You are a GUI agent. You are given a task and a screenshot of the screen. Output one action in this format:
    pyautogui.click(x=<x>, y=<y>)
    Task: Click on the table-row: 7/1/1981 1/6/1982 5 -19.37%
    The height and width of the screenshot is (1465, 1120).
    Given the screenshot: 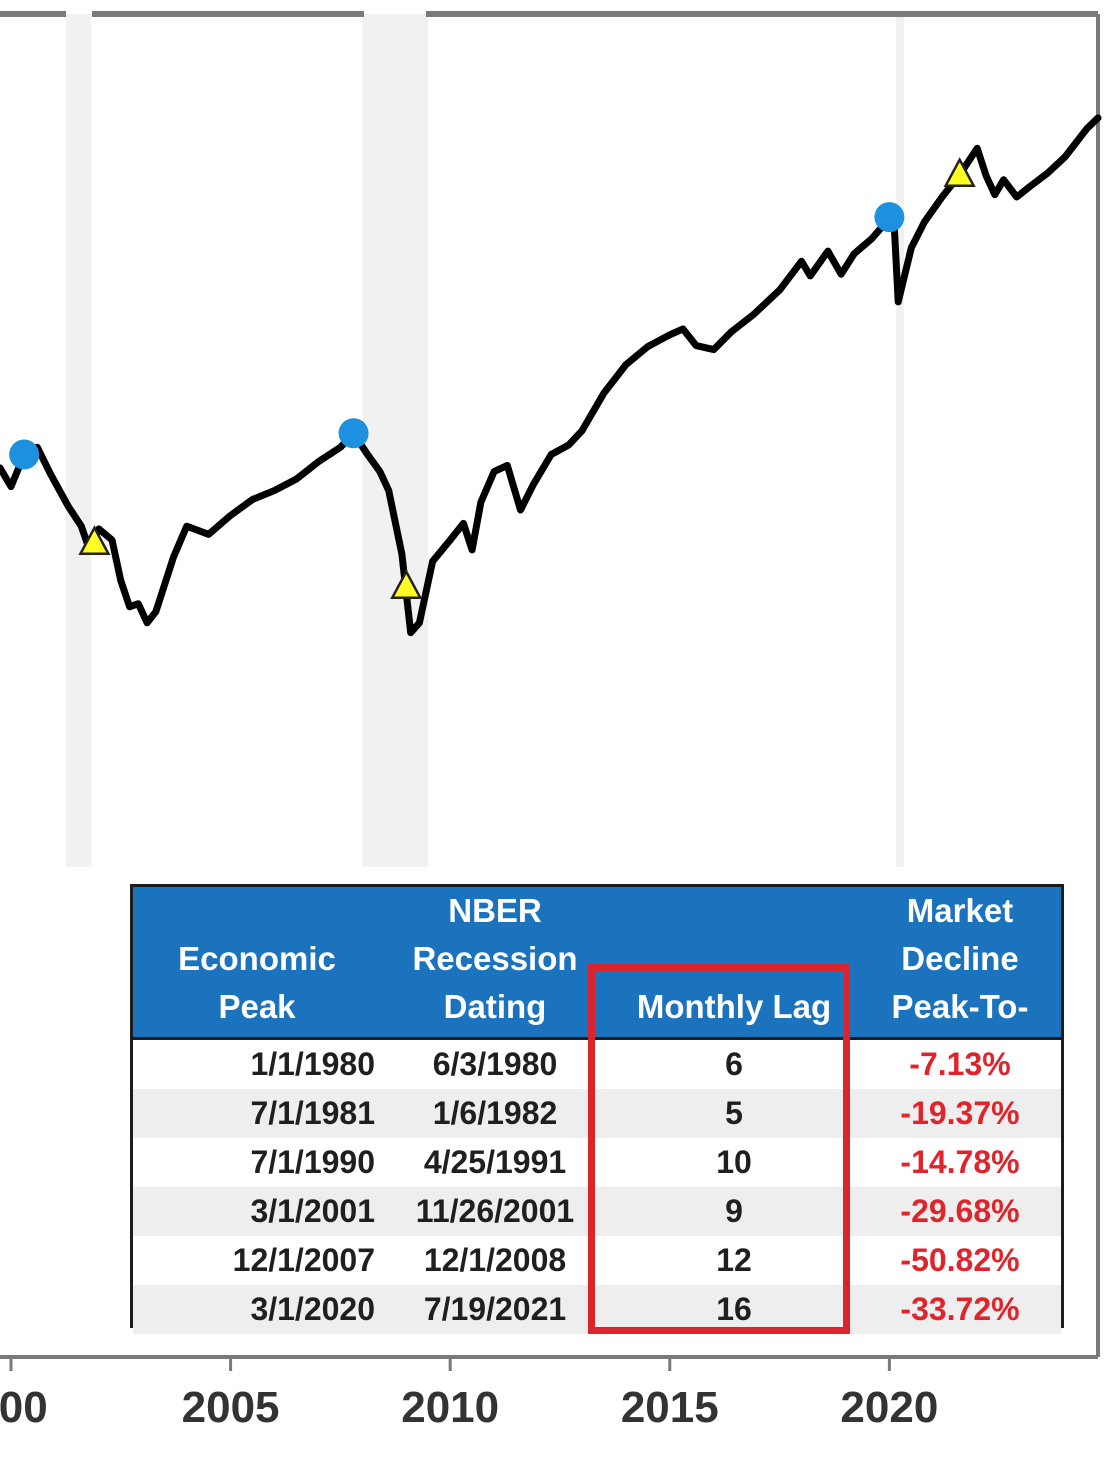 What is the action you would take?
    pyautogui.click(x=597, y=1113)
    